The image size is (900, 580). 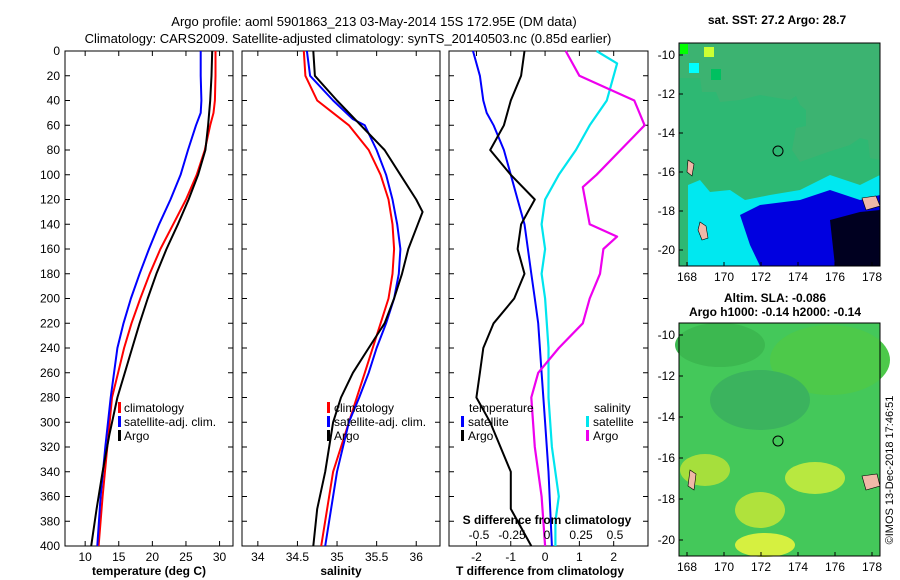 What do you see at coordinates (462, 435) in the screenshot?
I see `legend-swatch-t-argo` at bounding box center [462, 435].